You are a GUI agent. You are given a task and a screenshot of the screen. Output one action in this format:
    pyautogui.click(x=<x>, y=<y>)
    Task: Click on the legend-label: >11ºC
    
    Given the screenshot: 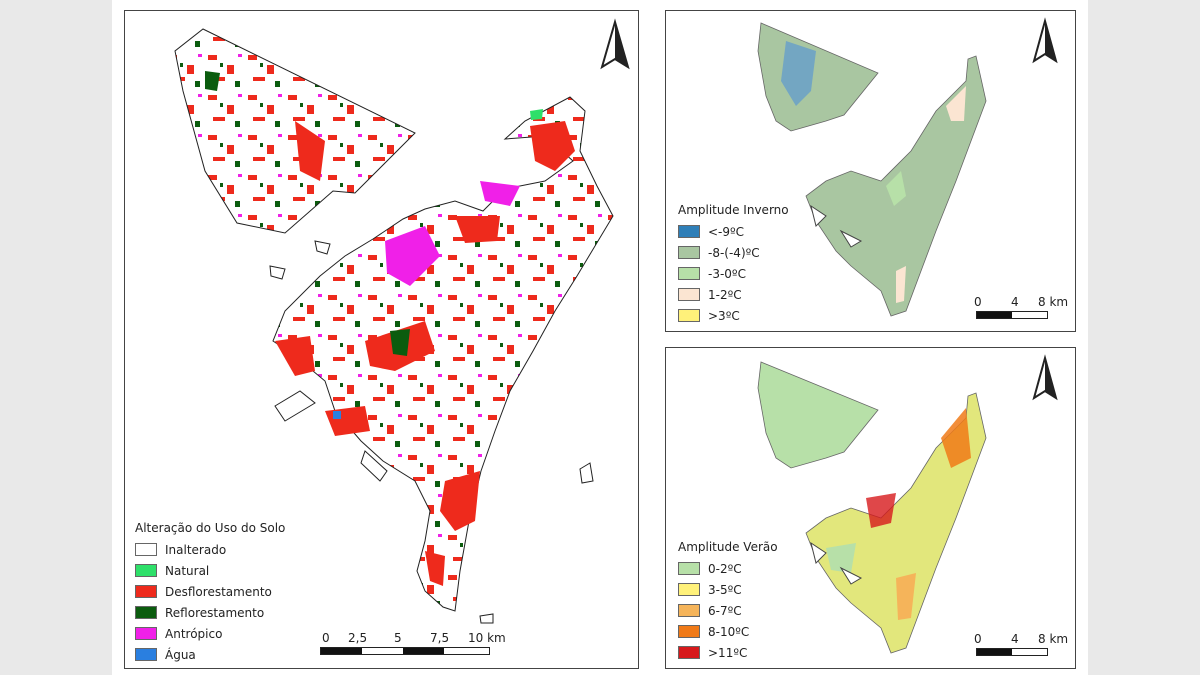 What is the action you would take?
    pyautogui.click(x=728, y=652)
    